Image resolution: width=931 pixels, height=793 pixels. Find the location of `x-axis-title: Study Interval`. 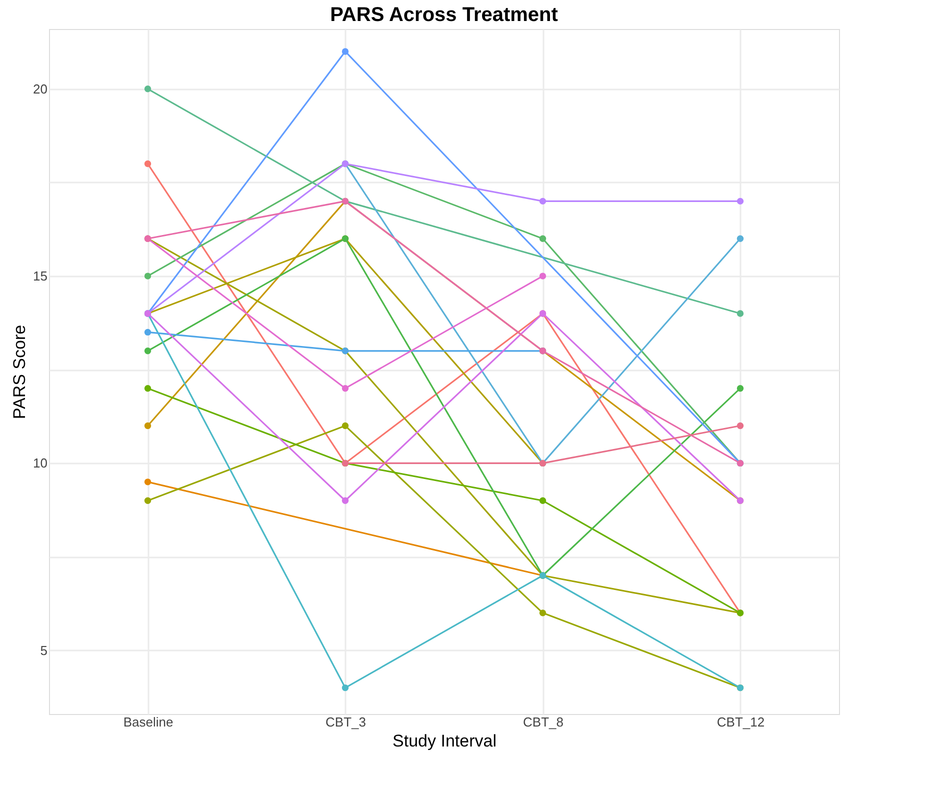

x-axis-title: Study Interval is located at coordinates (444, 741).